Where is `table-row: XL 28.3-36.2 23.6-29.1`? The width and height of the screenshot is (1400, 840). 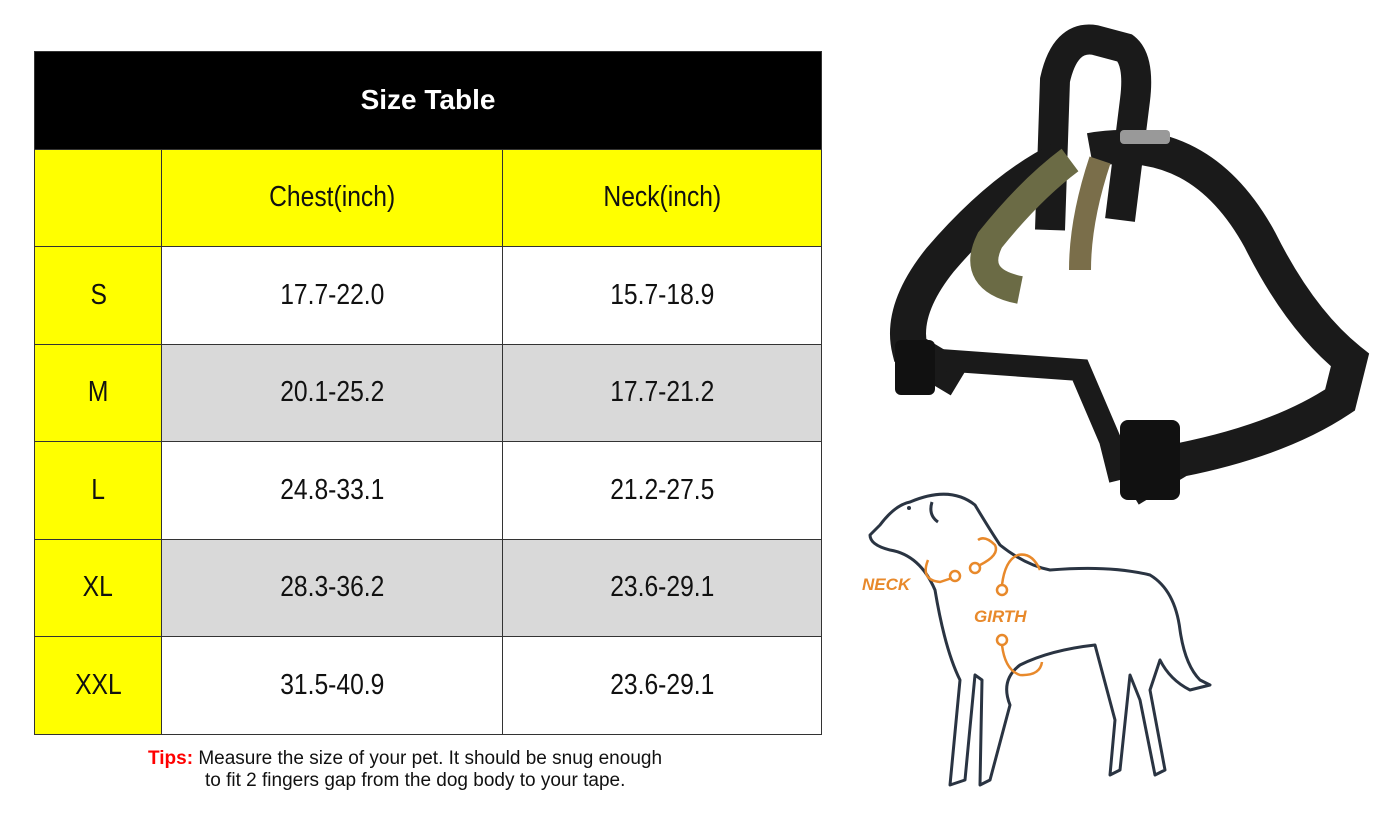
table-row: XL 28.3-36.2 23.6-29.1 is located at coordinates (427, 587).